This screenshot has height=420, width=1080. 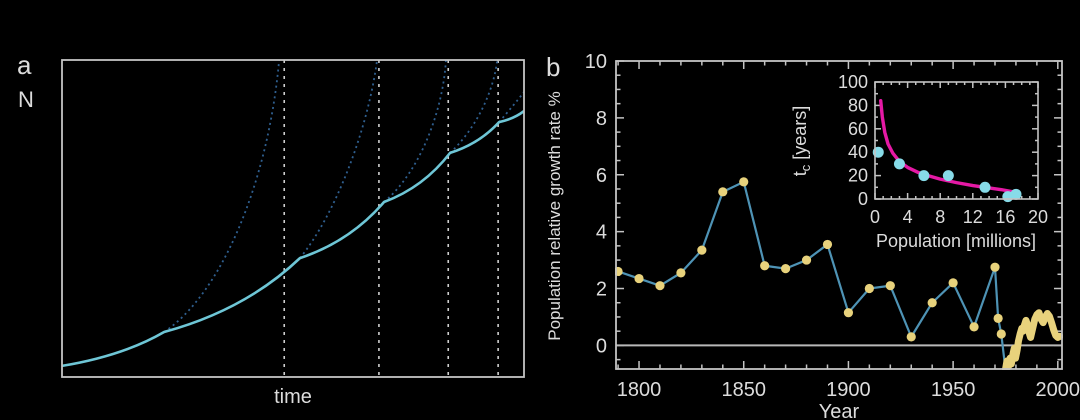 I want to click on x-tick-label: 1800, so click(x=639, y=390).